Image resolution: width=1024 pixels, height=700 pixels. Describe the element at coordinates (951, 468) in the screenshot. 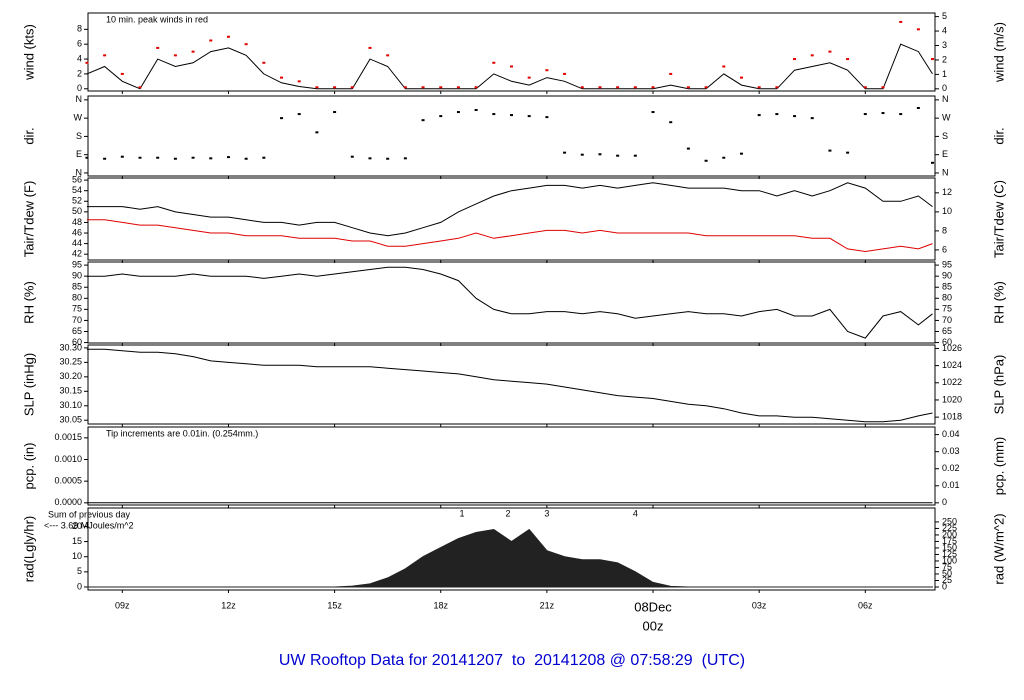

I see `y2-tick-label: 0.02` at that location.